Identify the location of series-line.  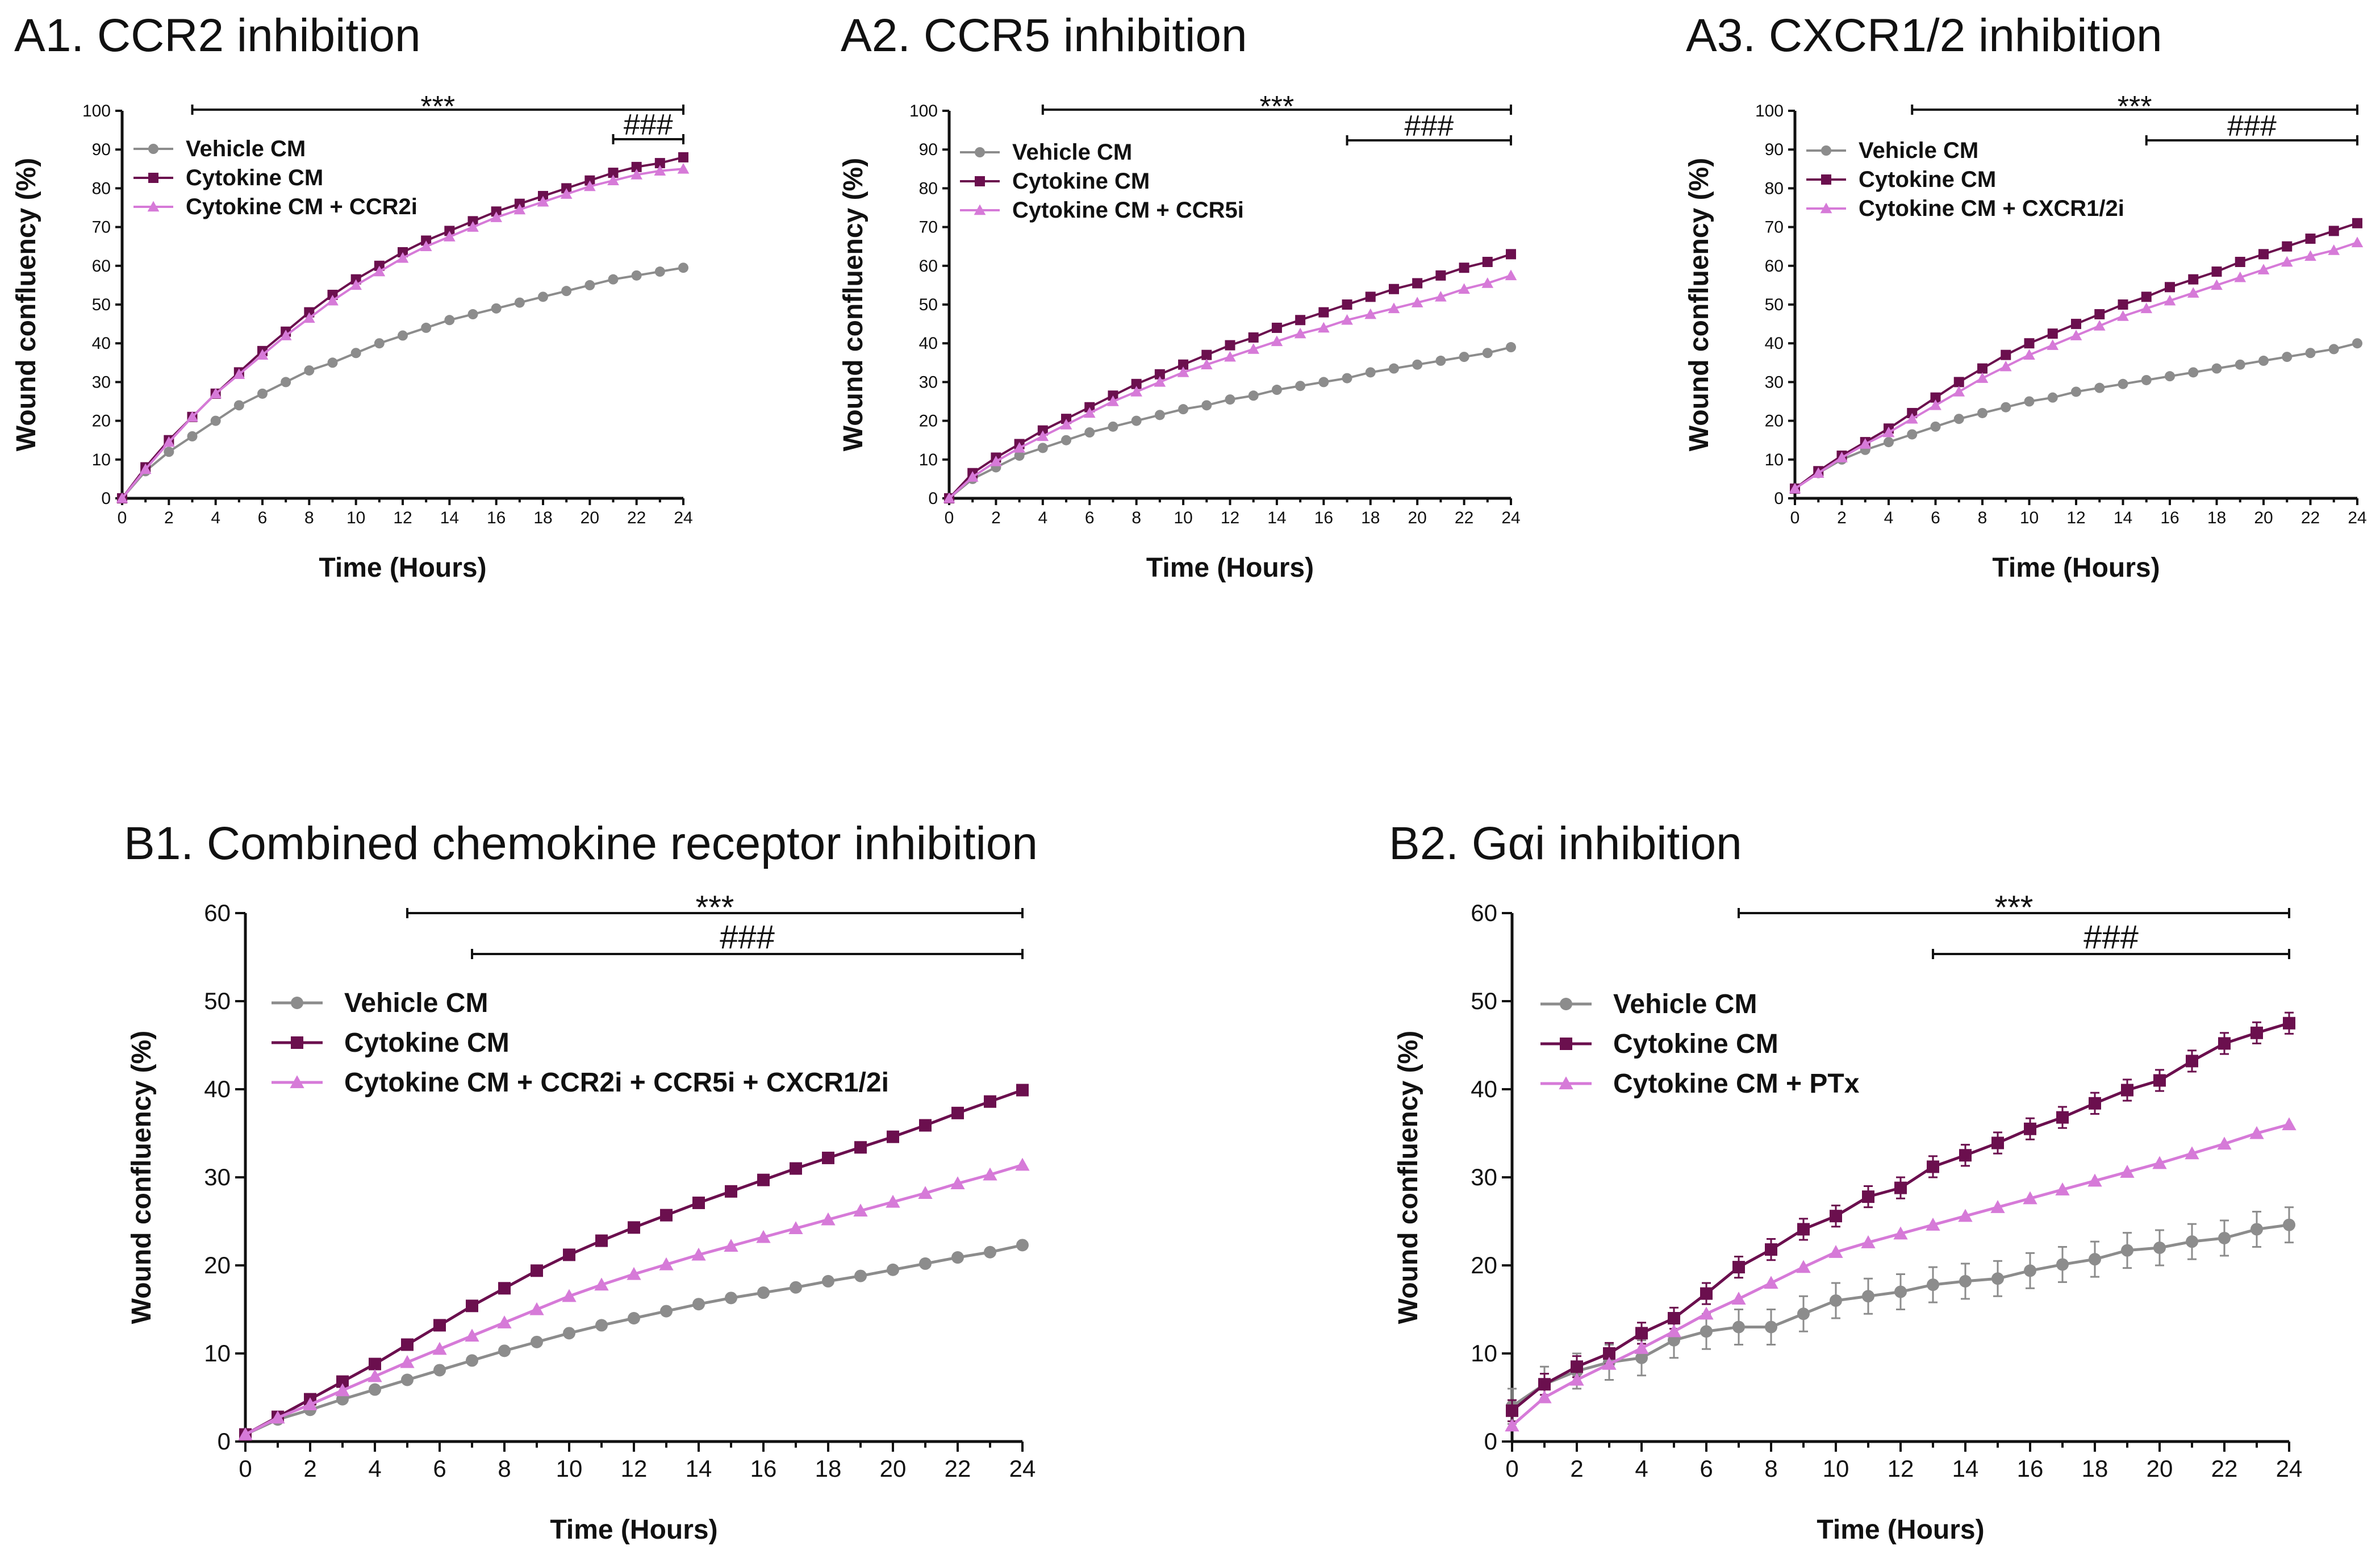
(1229, 376).